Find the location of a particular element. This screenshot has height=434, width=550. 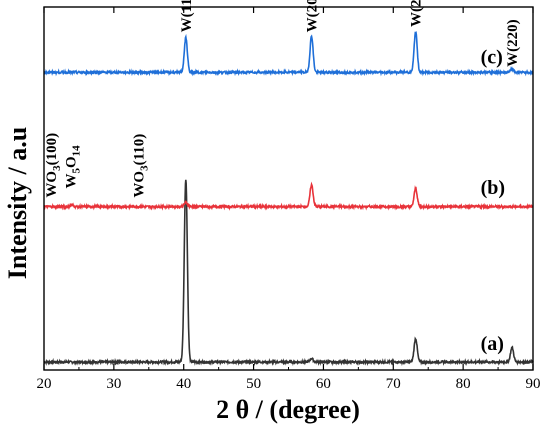

x-tick-label: 20 is located at coordinates (44, 384).